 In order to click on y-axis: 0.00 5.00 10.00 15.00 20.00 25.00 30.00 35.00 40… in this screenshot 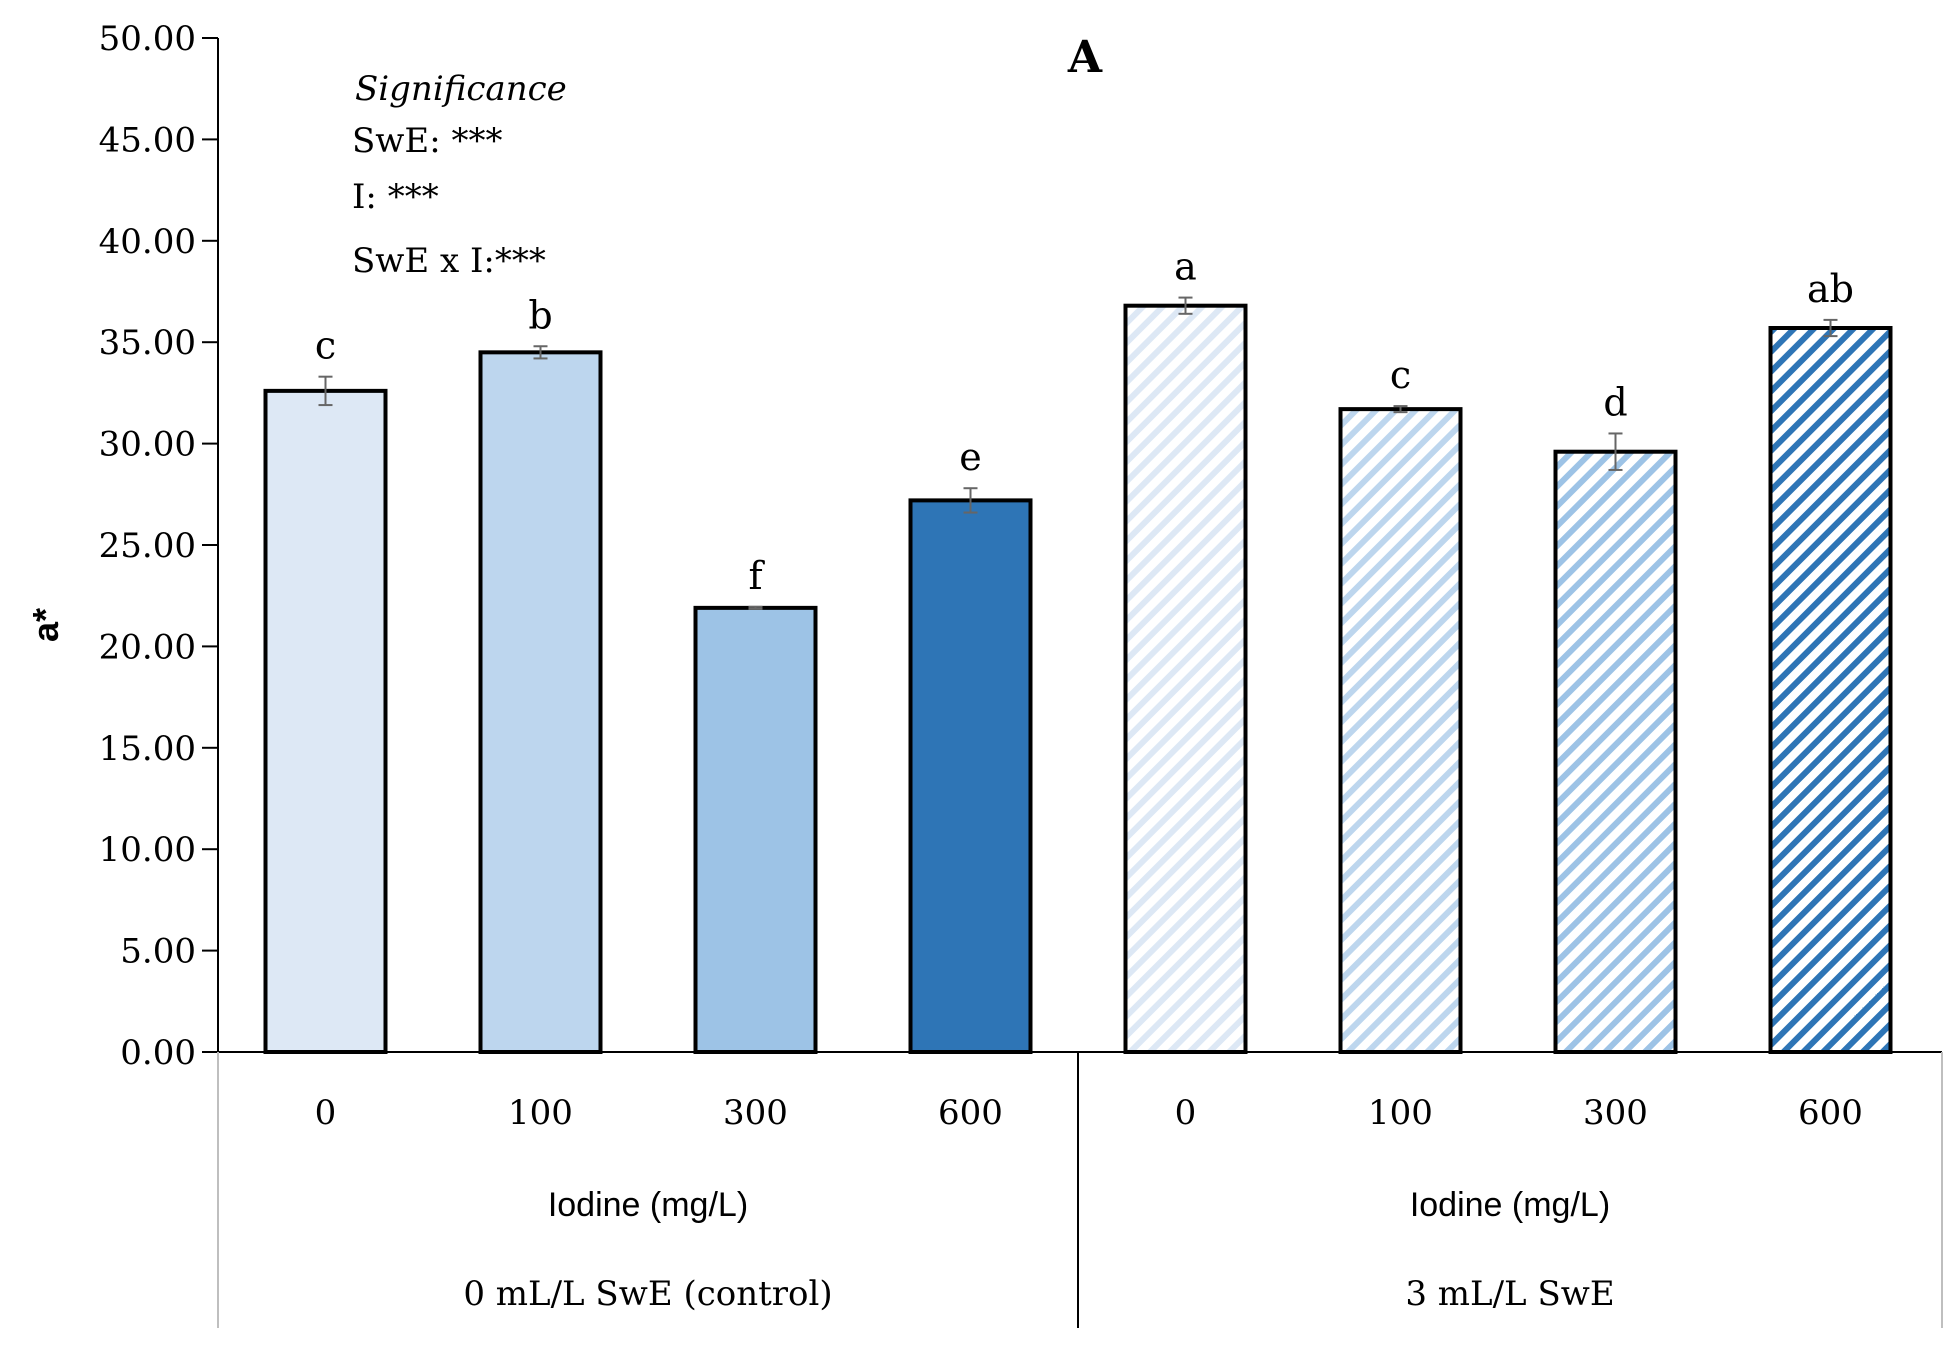, I will do `click(159, 546)`.